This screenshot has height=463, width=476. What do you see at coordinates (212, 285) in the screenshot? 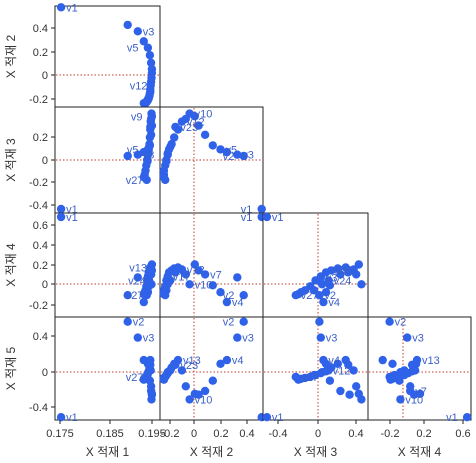
I see `point-v6` at bounding box center [212, 285].